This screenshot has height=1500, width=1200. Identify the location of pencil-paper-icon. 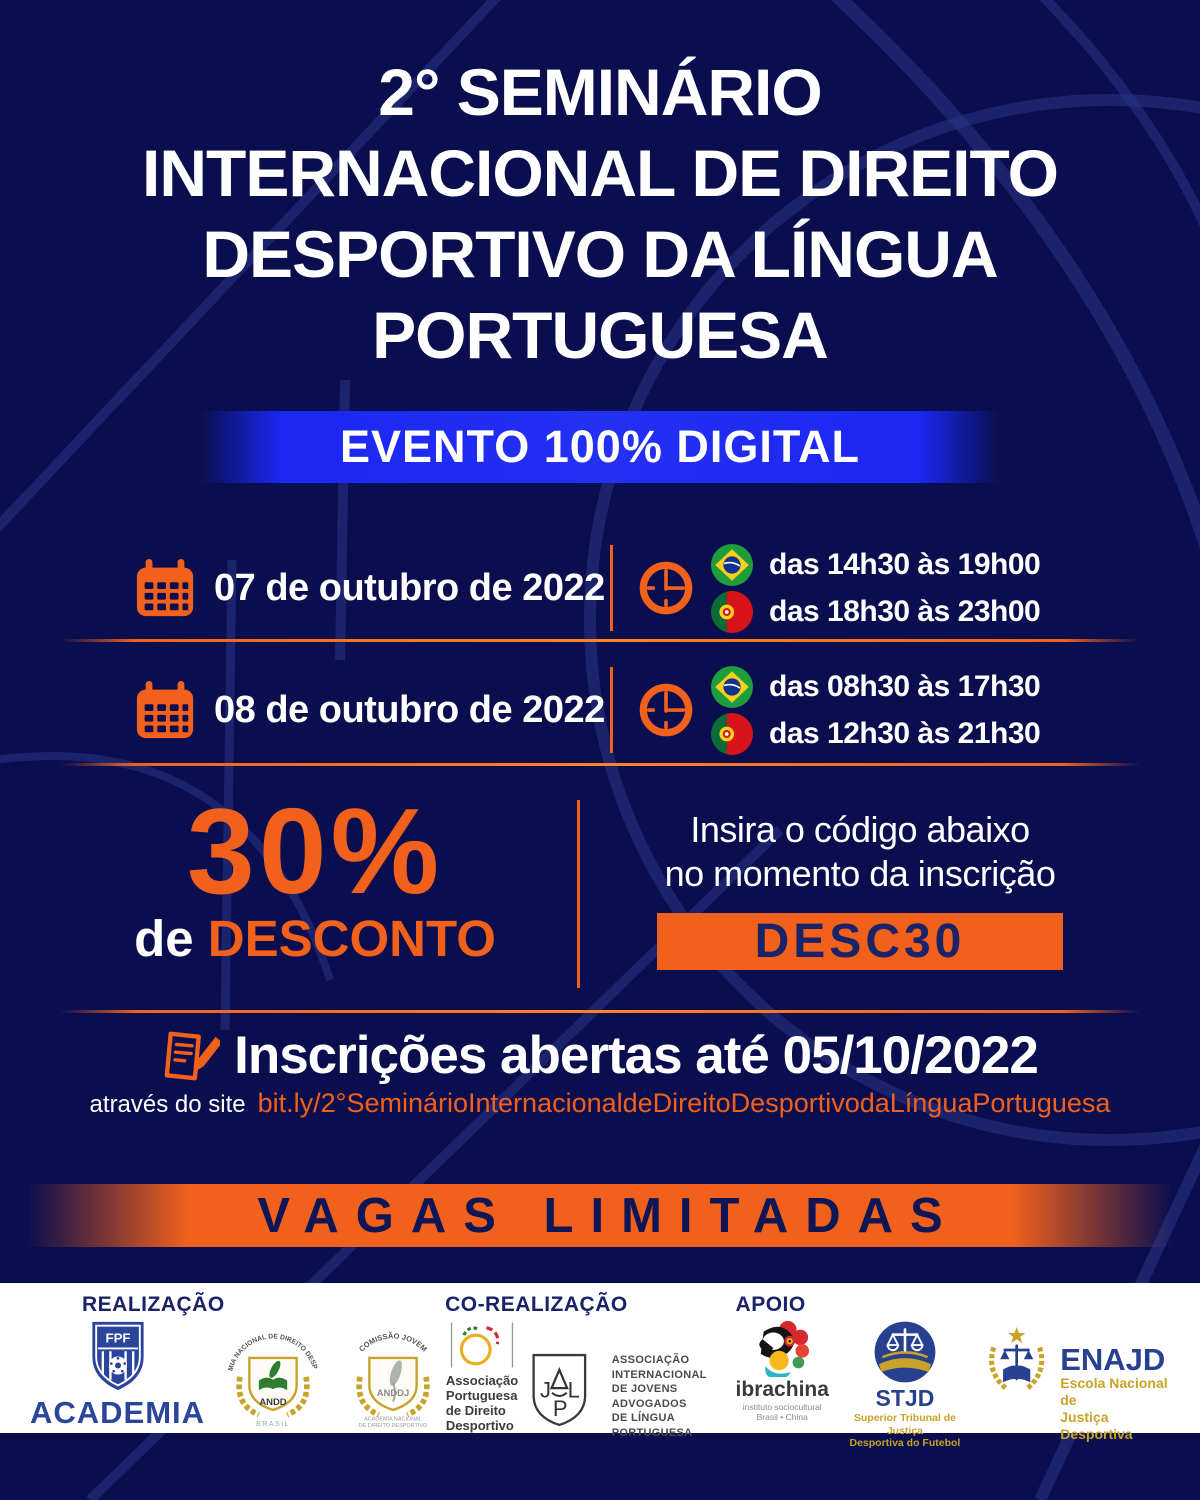
(192, 1055).